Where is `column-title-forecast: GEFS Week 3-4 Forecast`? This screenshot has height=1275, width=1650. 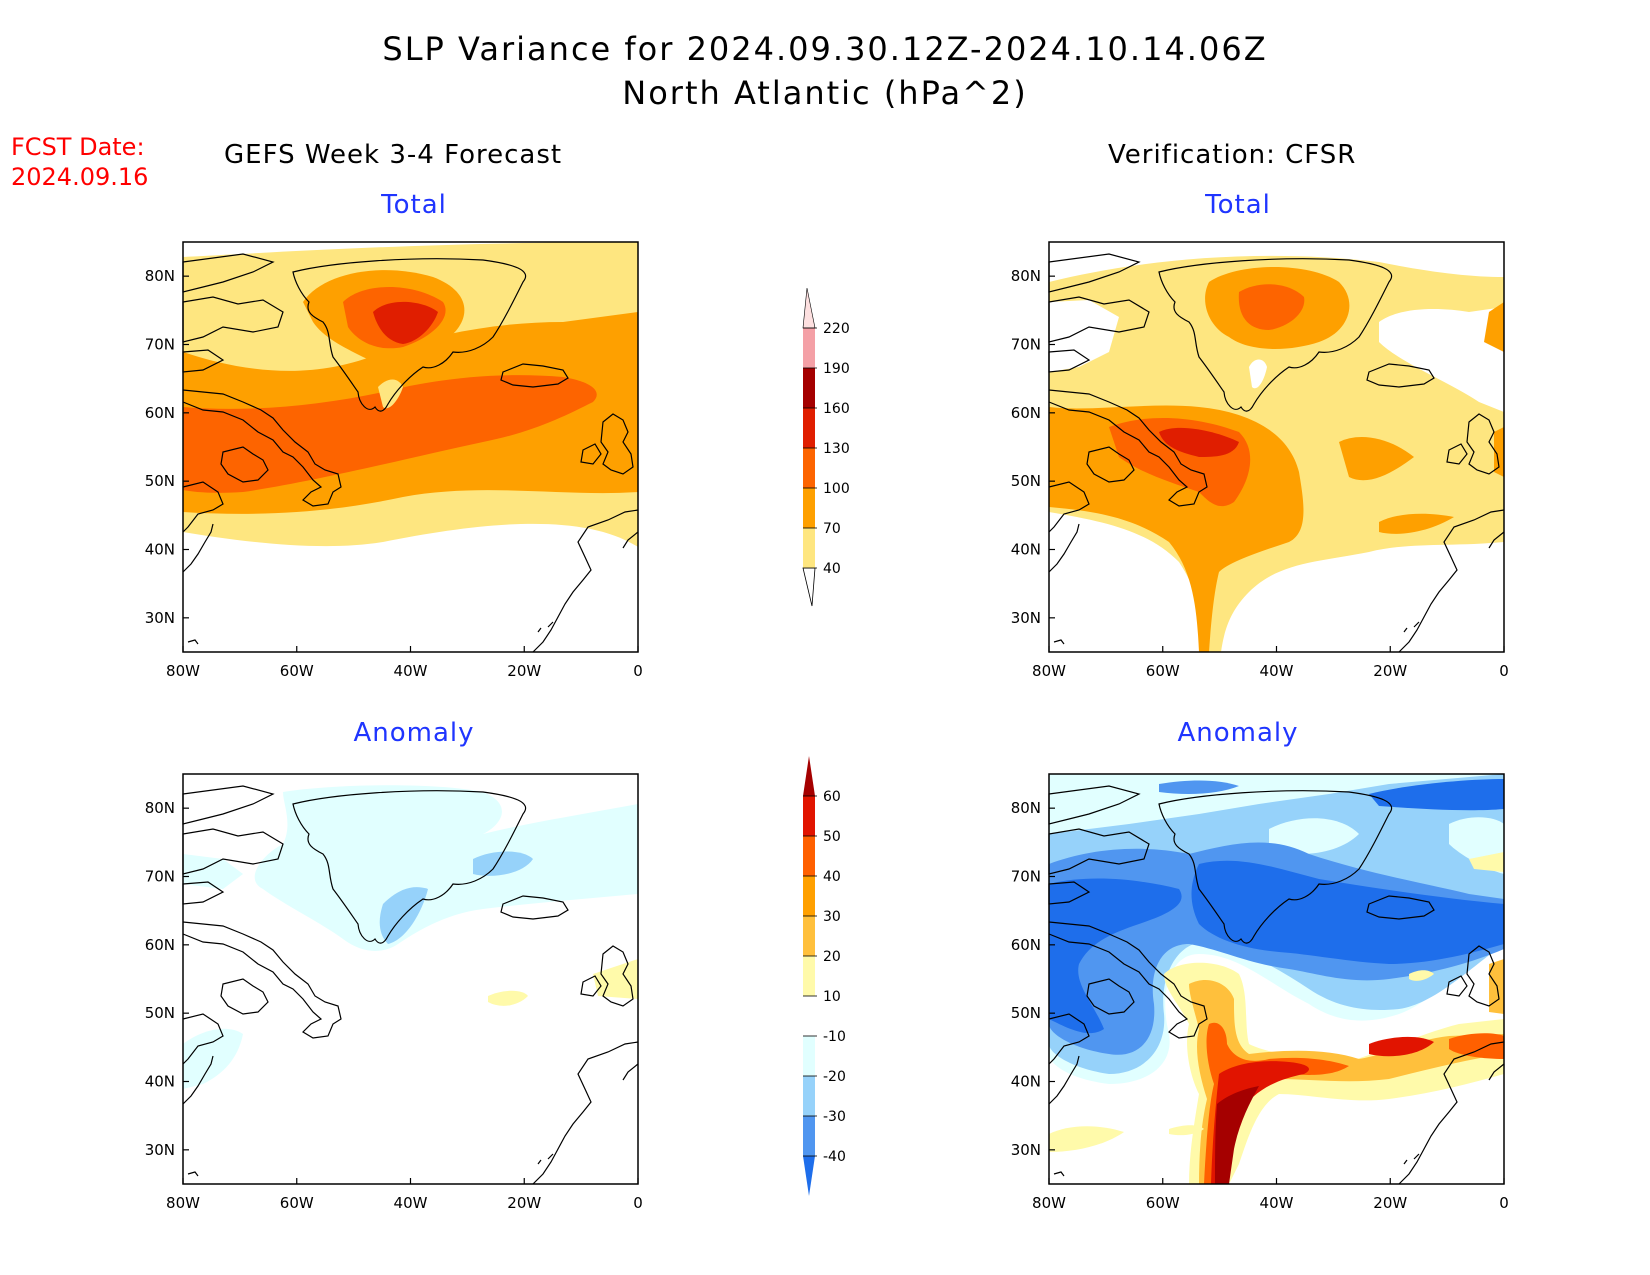 column-title-forecast: GEFS Week 3-4 Forecast is located at coordinates (393, 155).